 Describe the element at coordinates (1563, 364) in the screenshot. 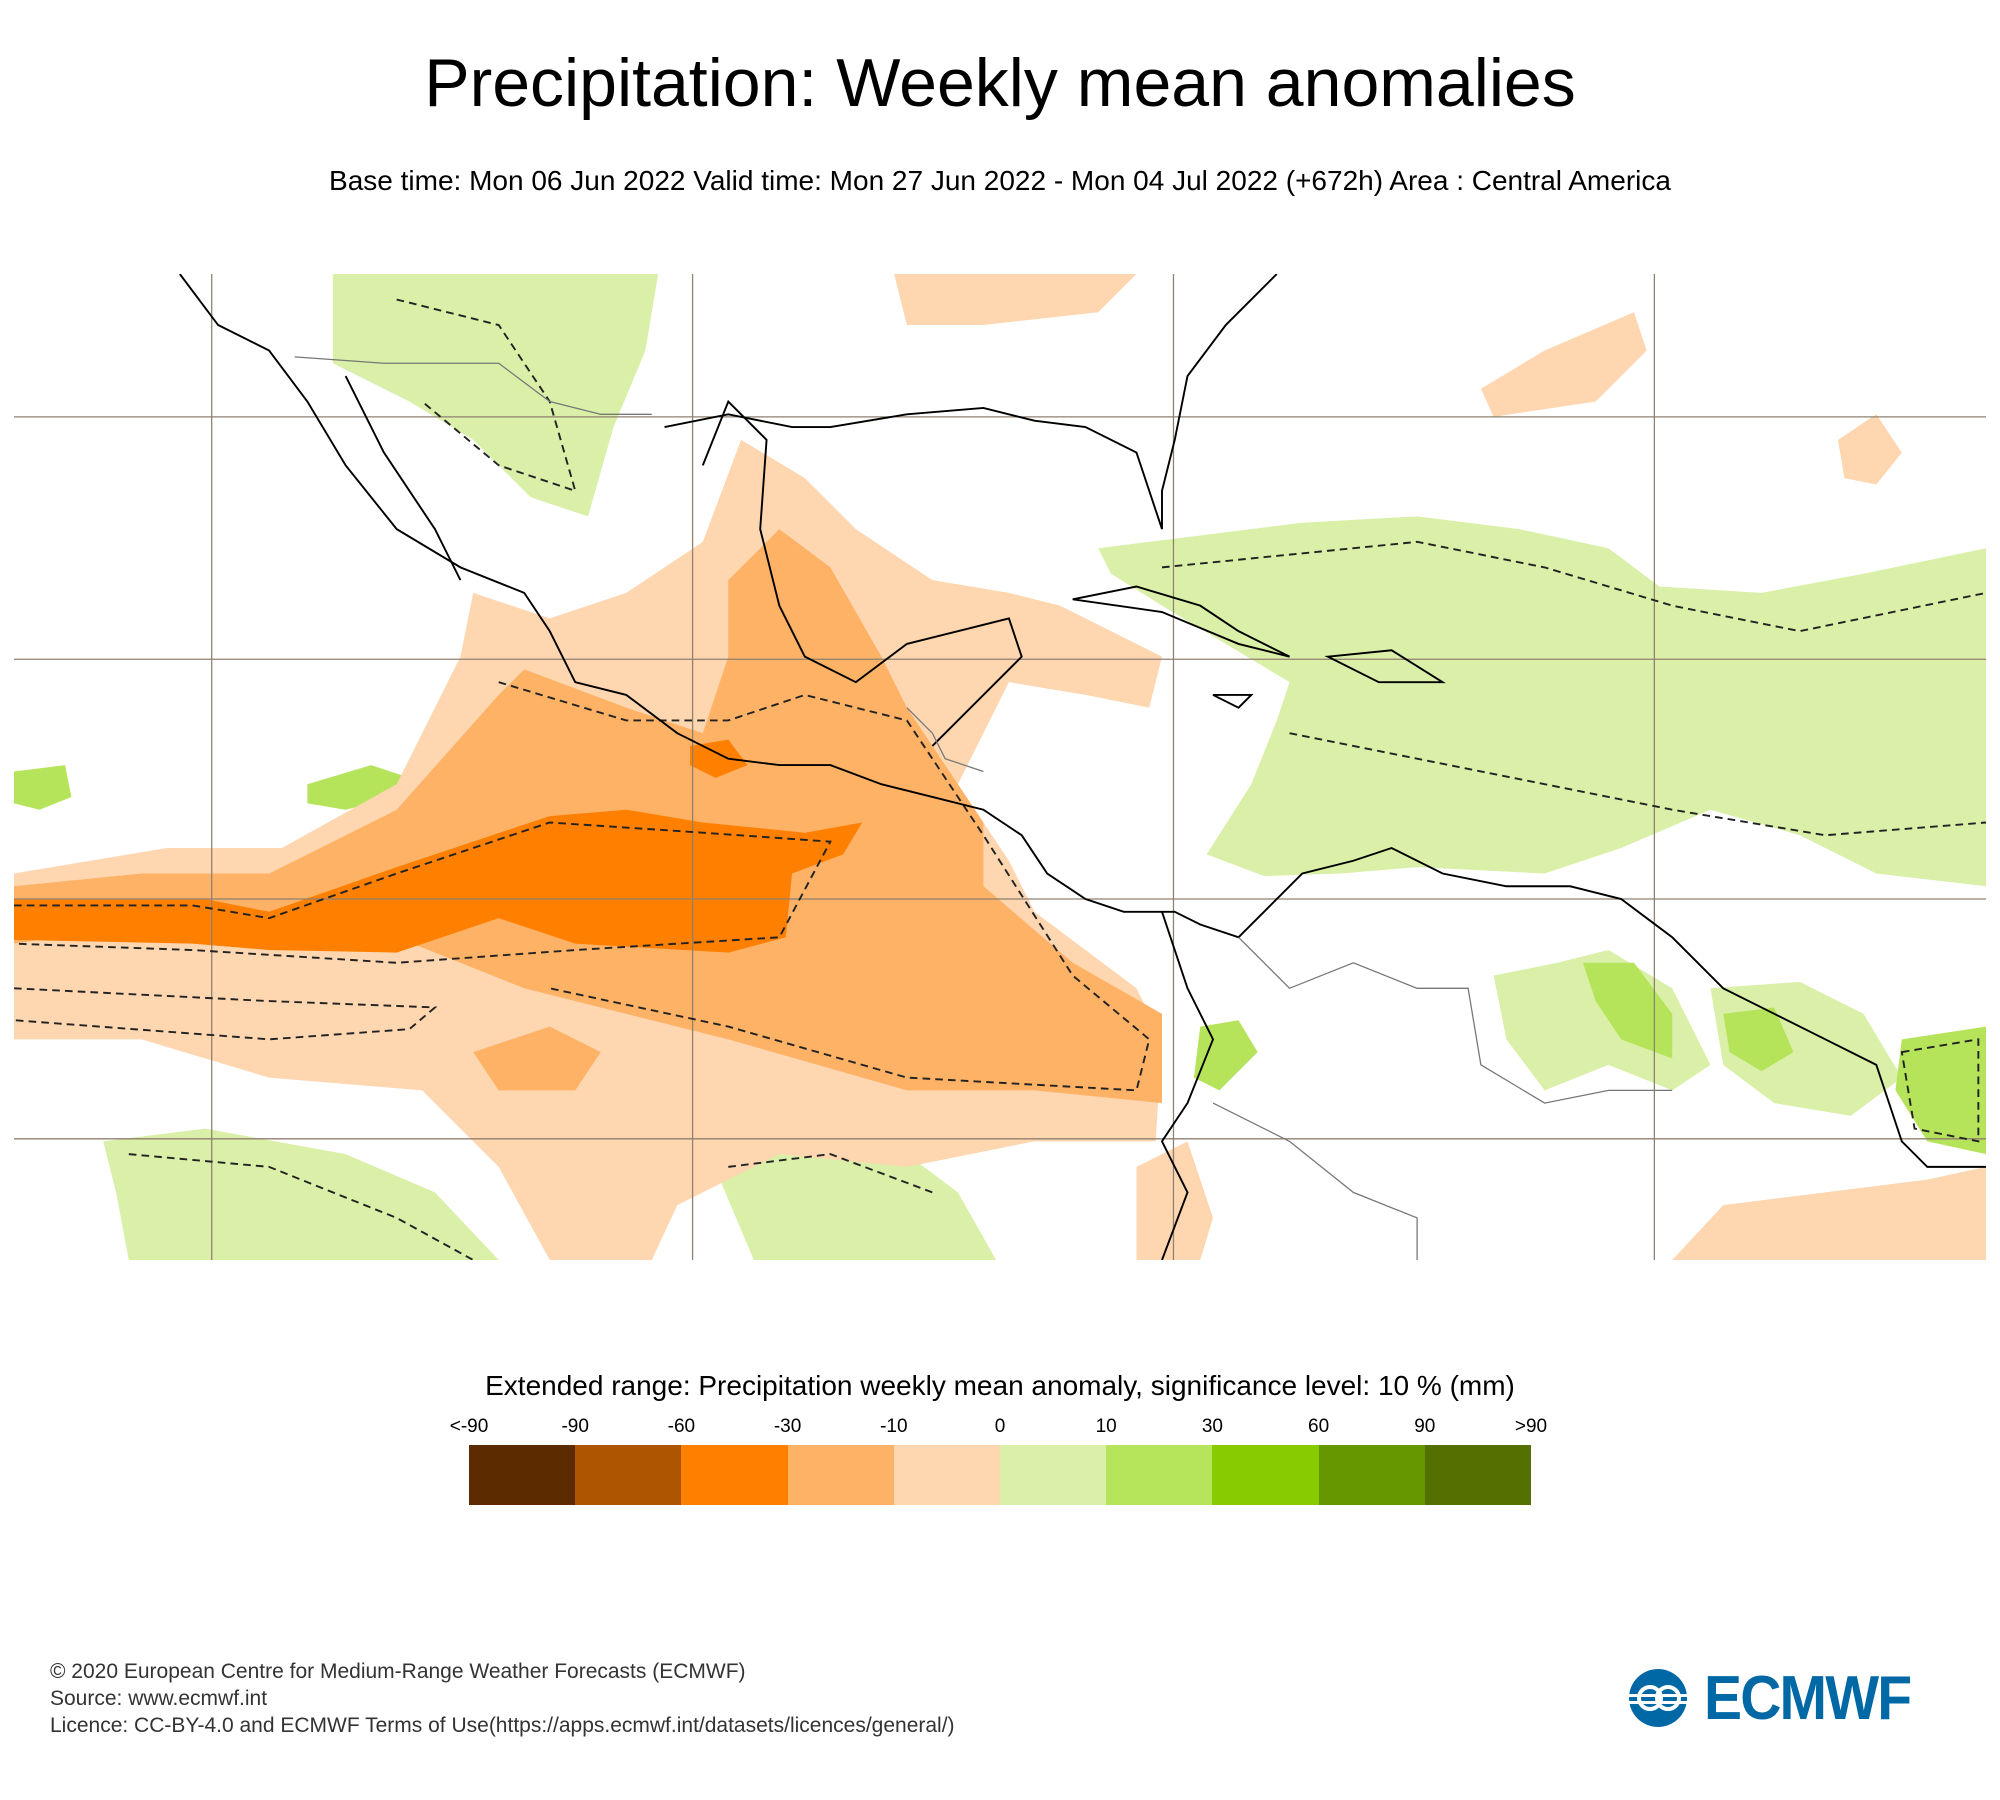

I see `dry-region-weak-northeast` at that location.